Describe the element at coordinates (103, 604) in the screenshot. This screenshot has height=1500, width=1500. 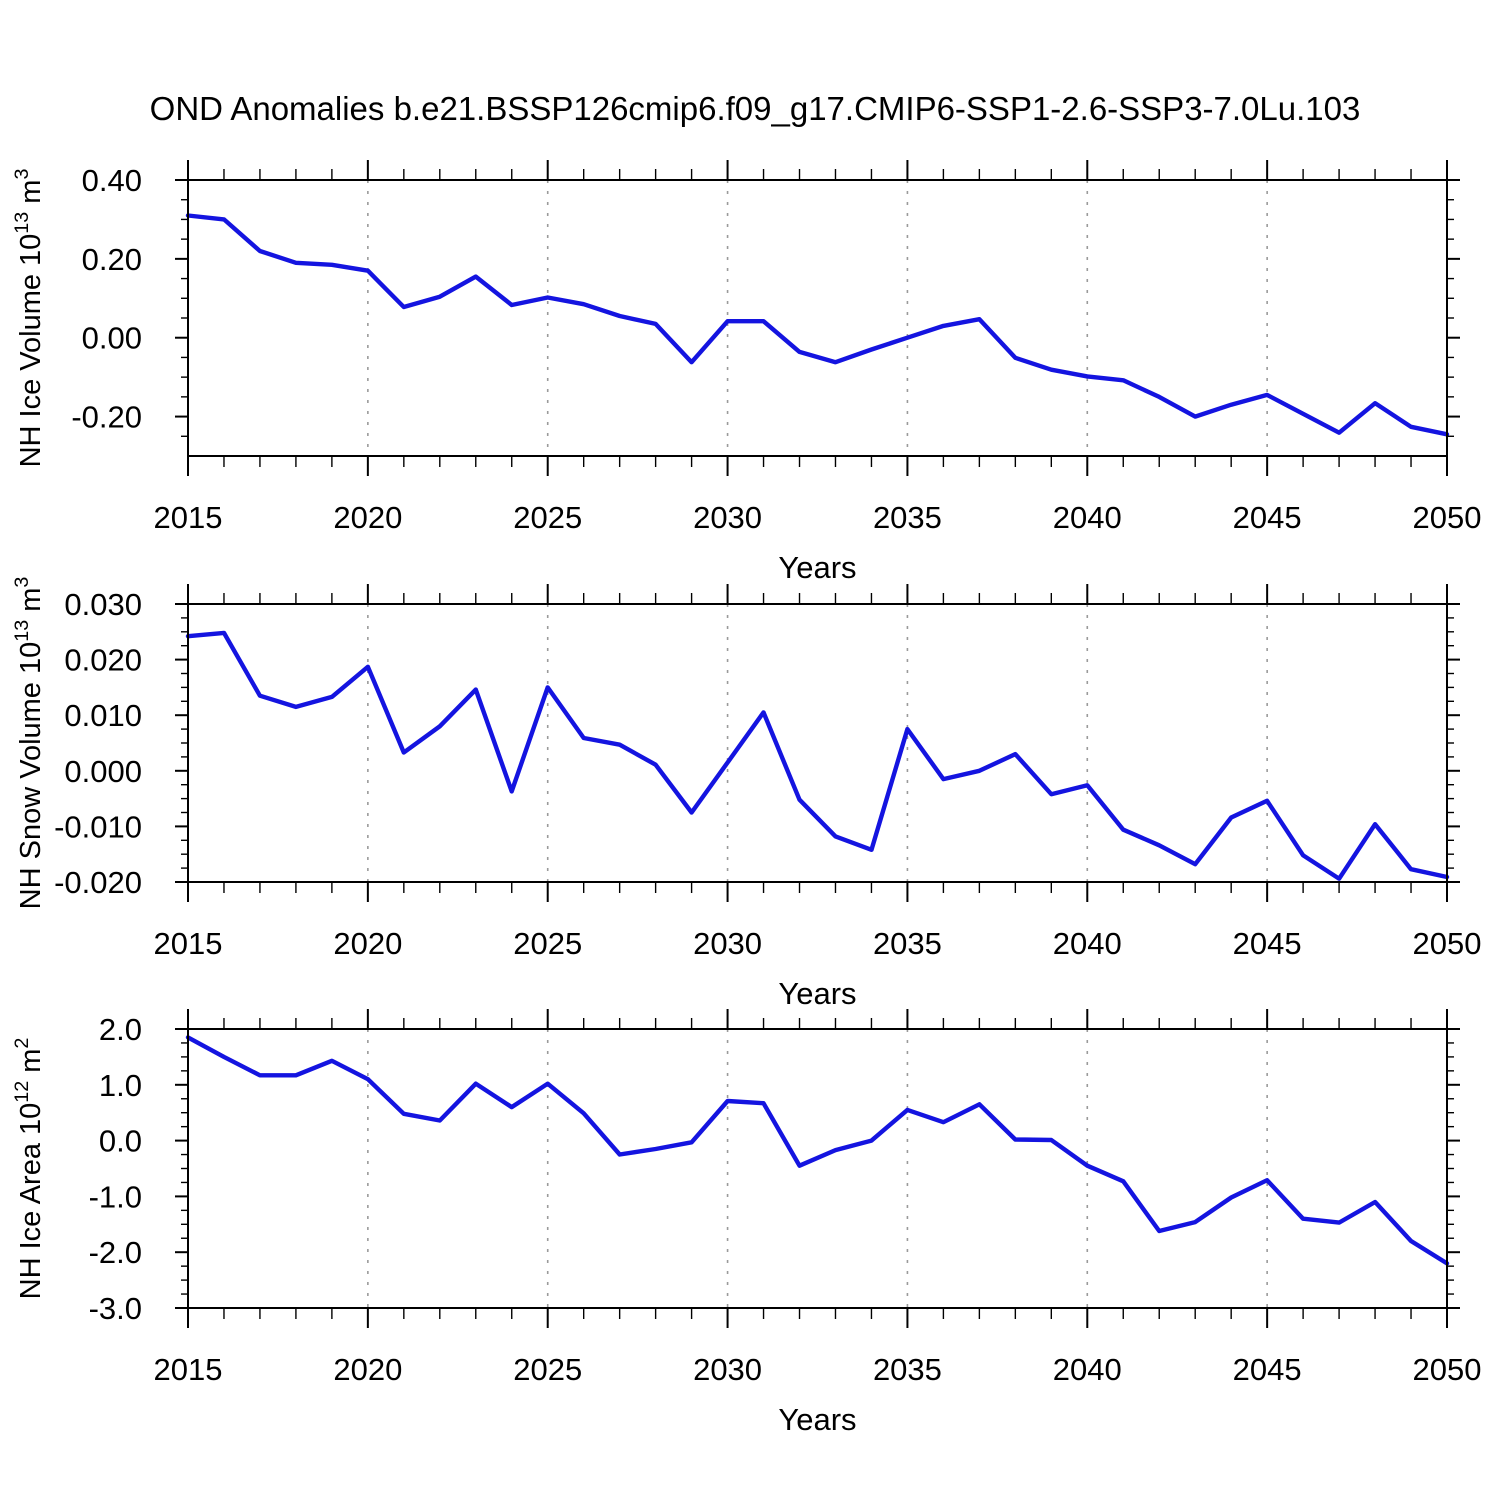
I see `y-tick-label: 0.030` at that location.